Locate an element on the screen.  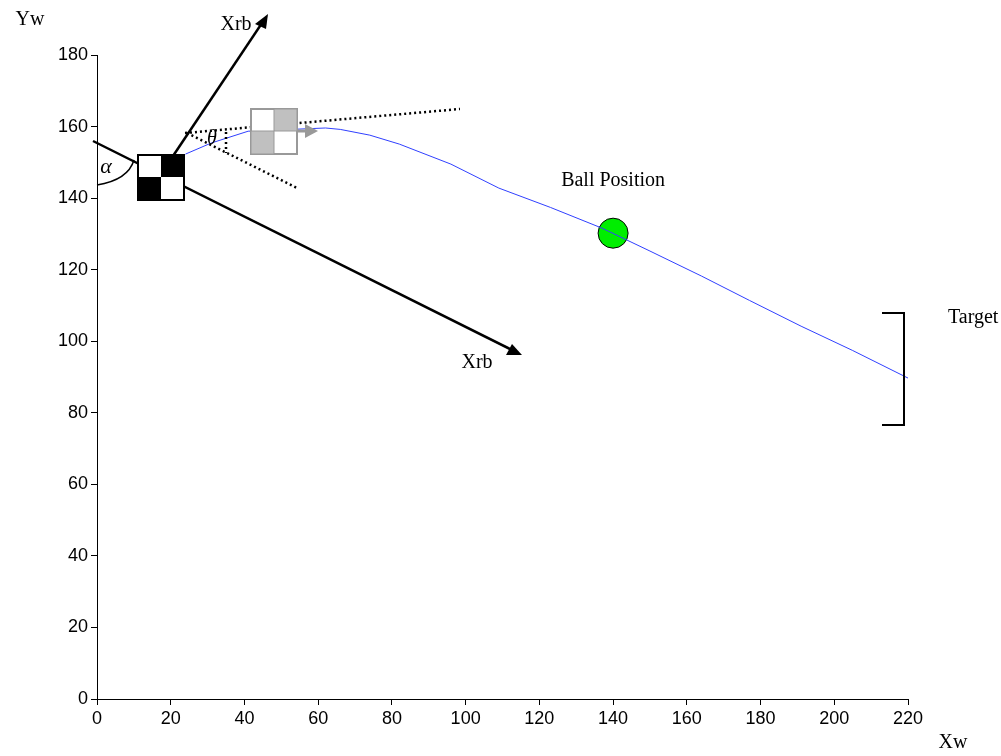
x-tick-label: 60 is located at coordinates (318, 717).